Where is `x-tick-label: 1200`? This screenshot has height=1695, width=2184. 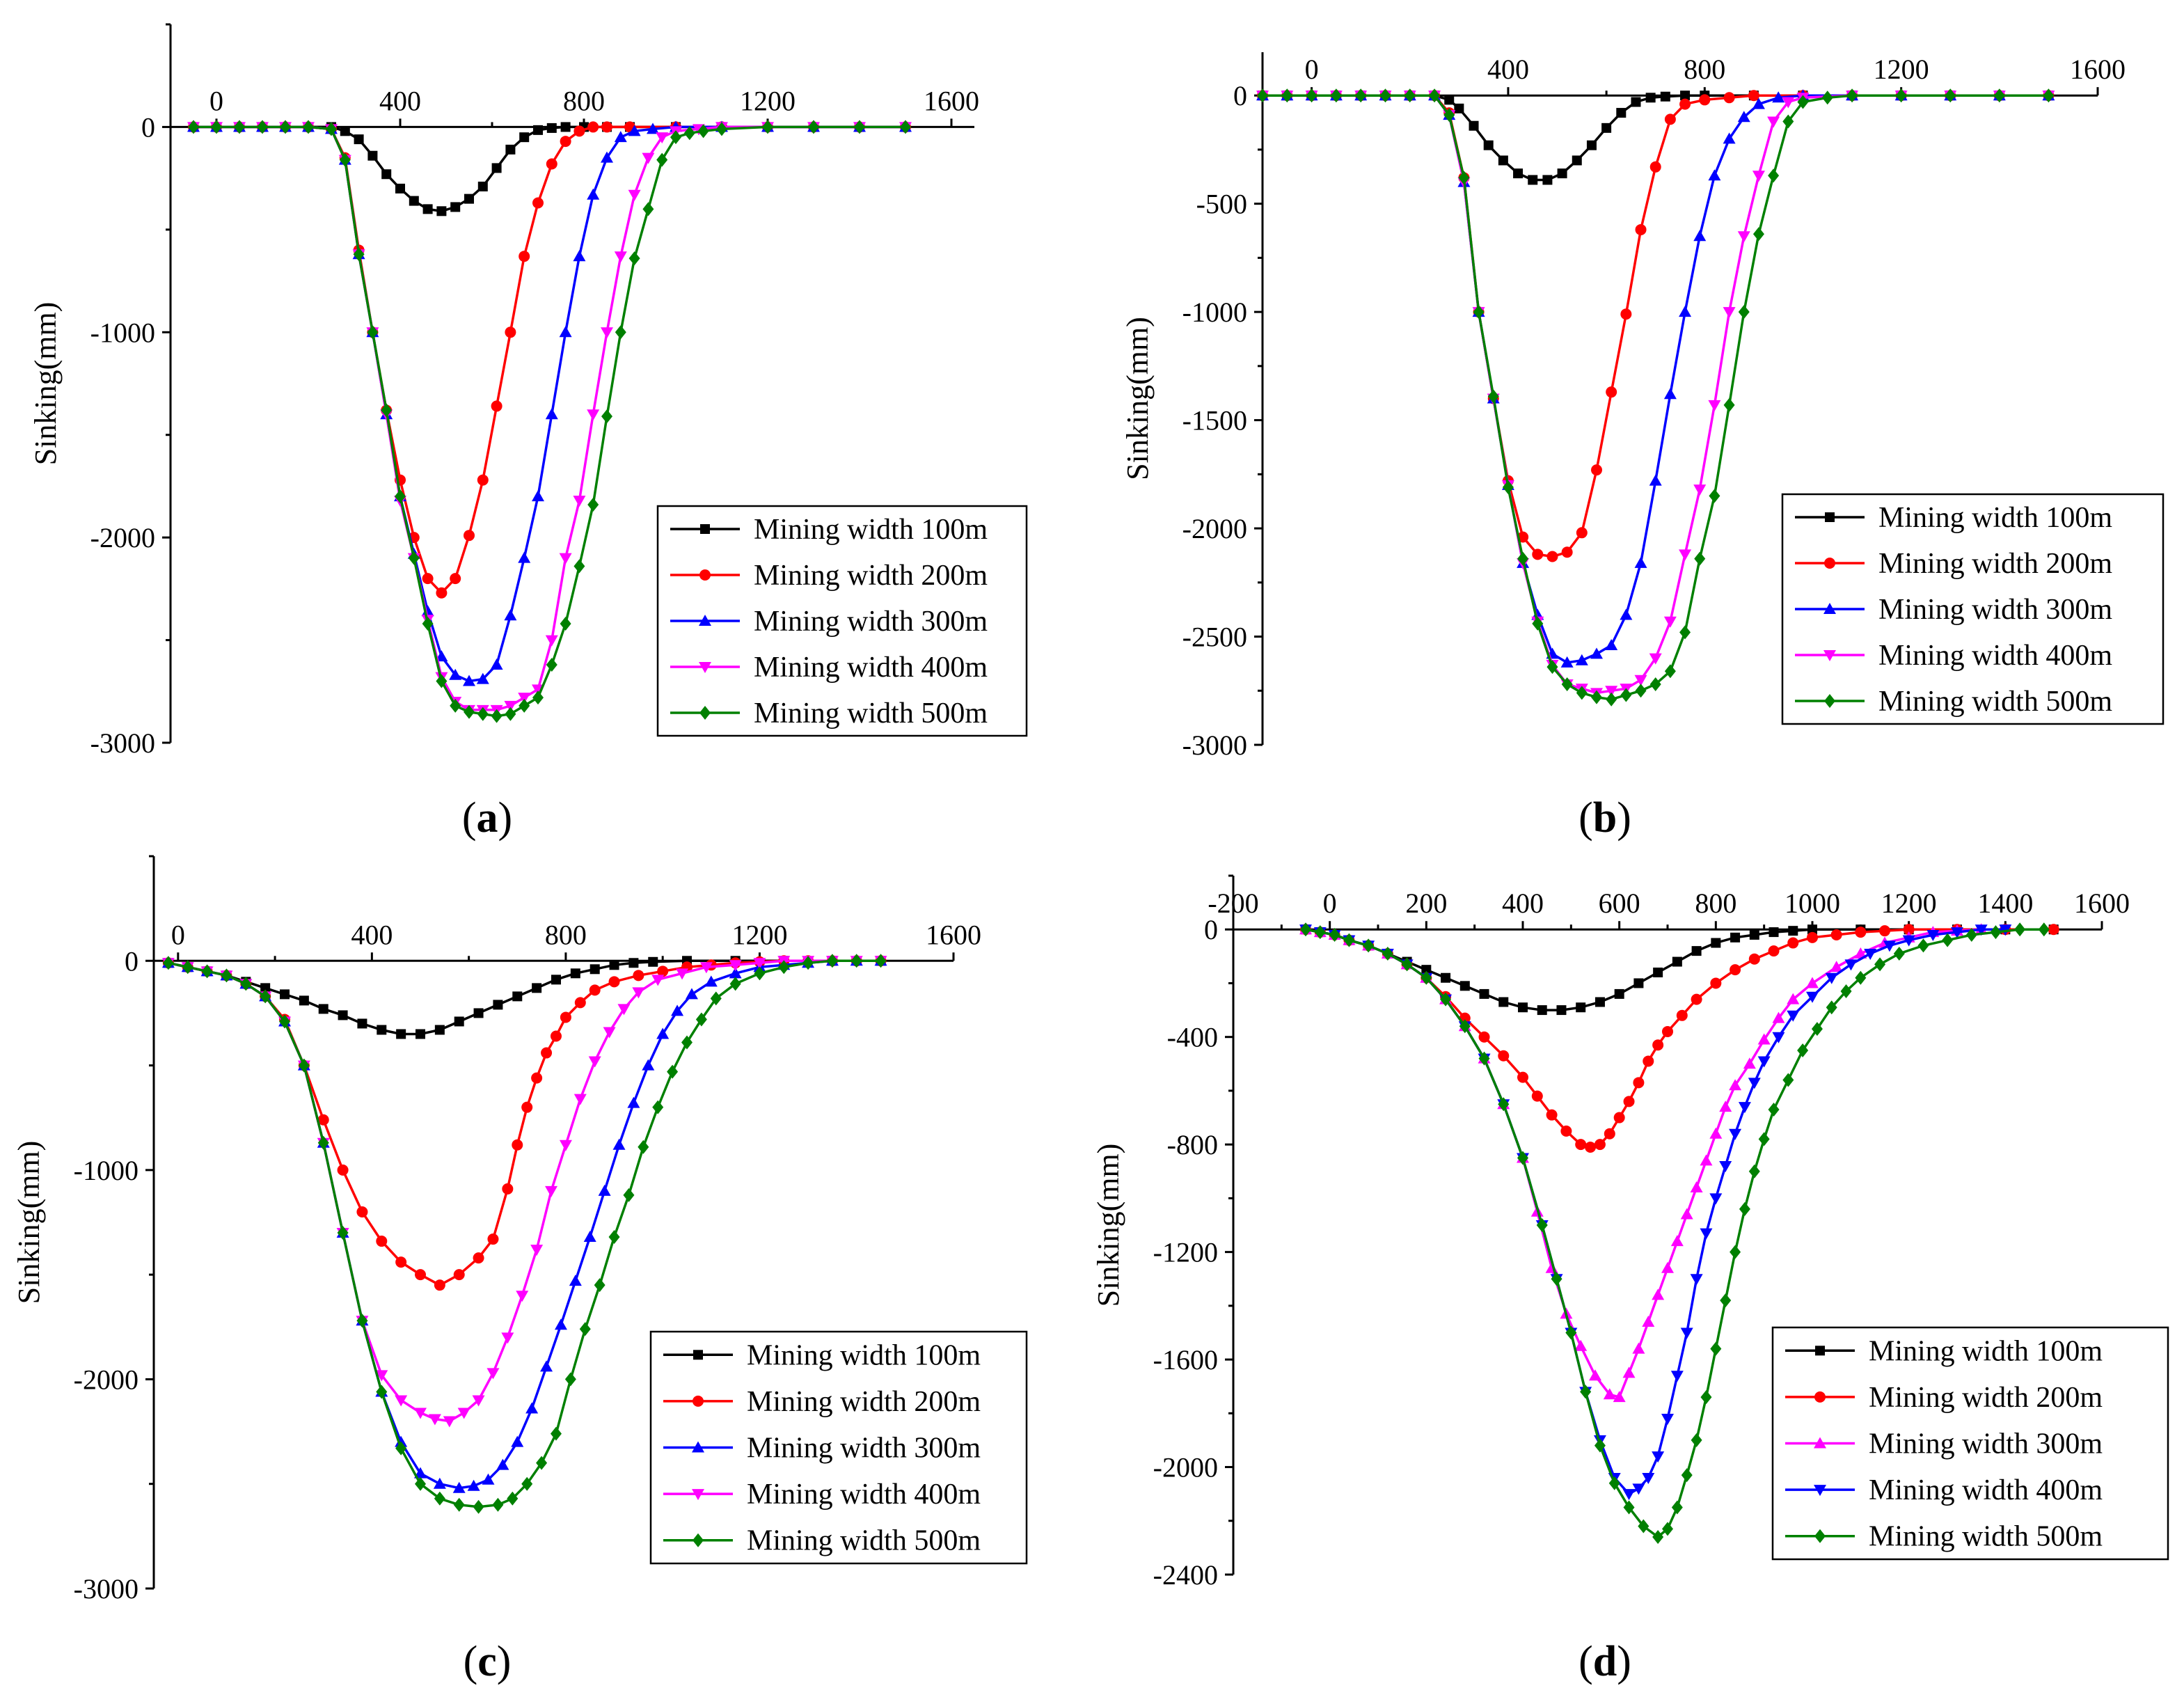 x-tick-label: 1200 is located at coordinates (768, 100).